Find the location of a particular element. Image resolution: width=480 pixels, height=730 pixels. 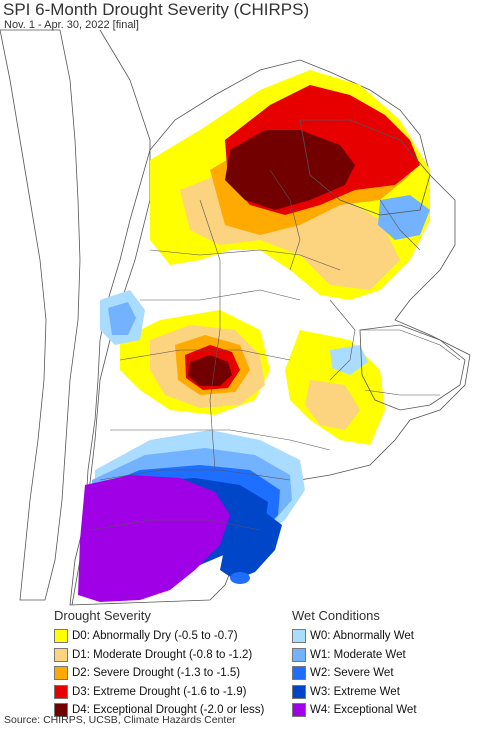

swatch-w4 is located at coordinates (299, 710).